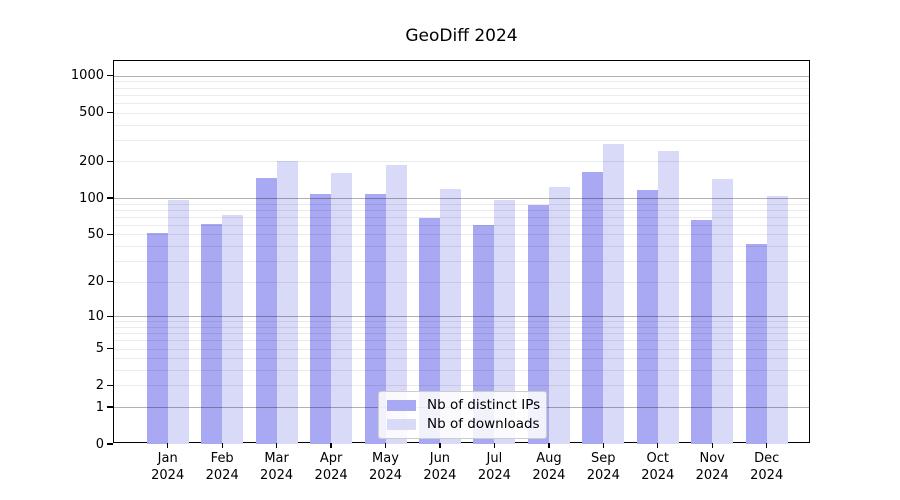 The height and width of the screenshot is (500, 900). What do you see at coordinates (342, 308) in the screenshot?
I see `bar-downloads-apr` at bounding box center [342, 308].